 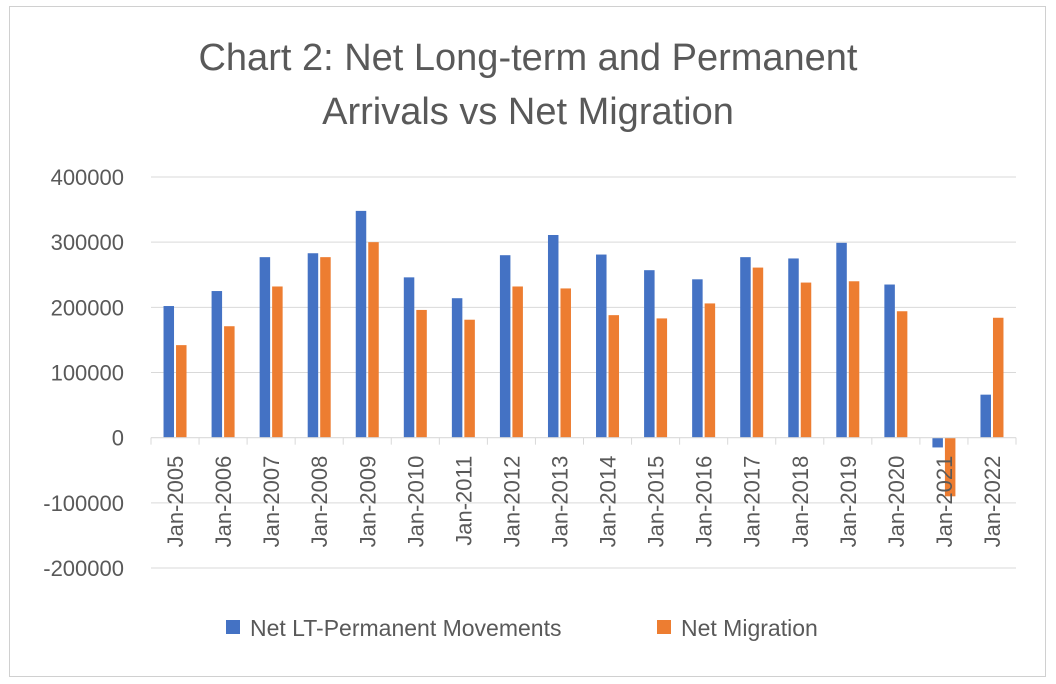 I want to click on x-tick-label: Jan-2019, so click(x=848, y=502).